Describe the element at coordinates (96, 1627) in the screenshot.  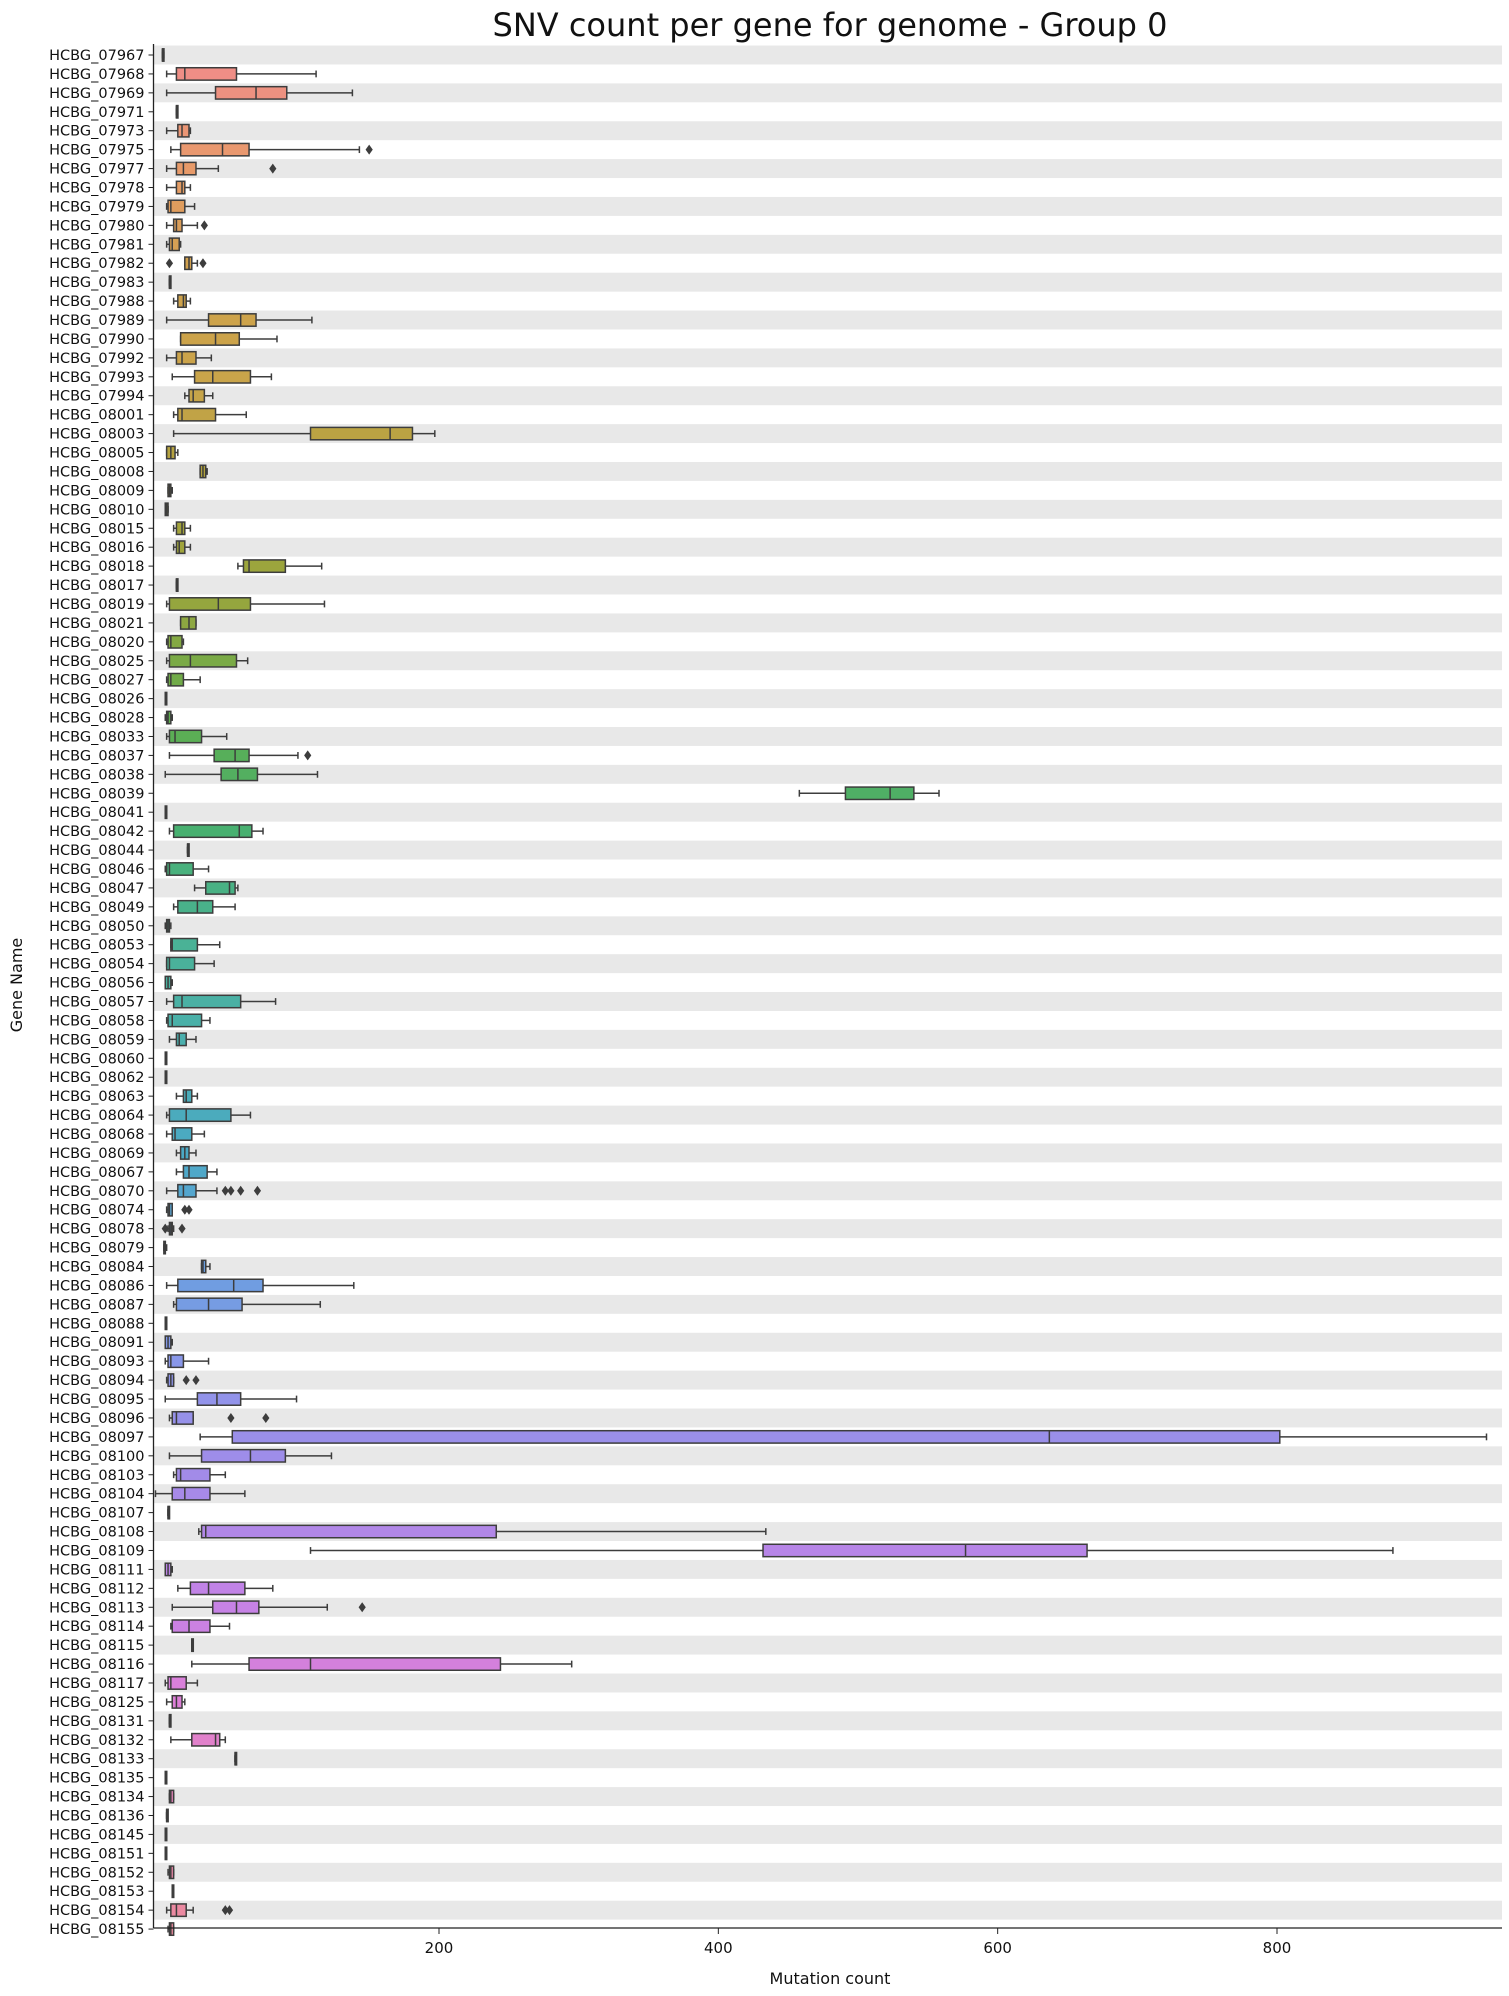
I see `y-tick-label: HCBG_08114` at that location.